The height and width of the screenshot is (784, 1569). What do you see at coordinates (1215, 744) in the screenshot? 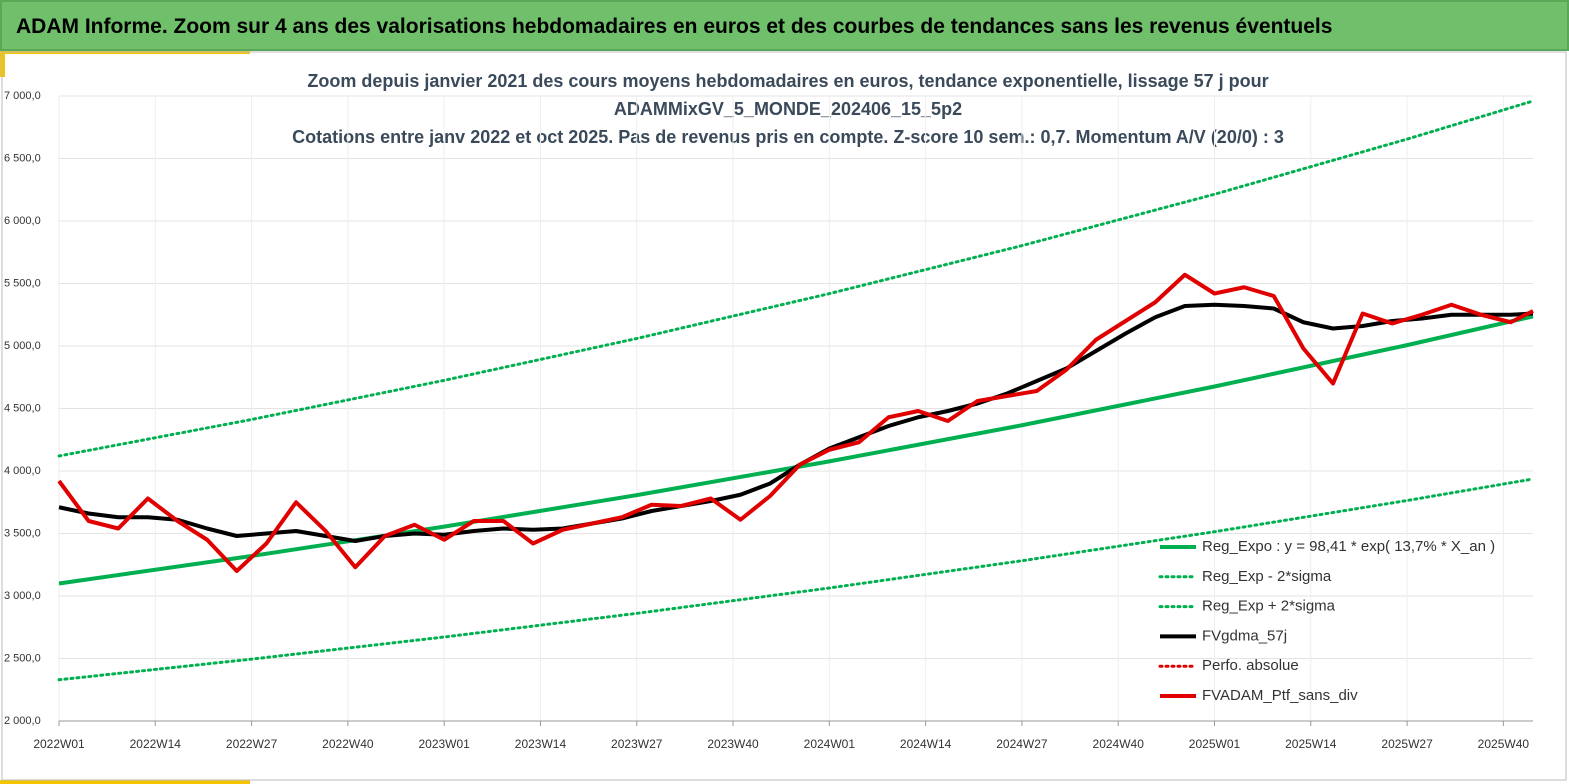
I see `x-tick-label: 2025W01` at bounding box center [1215, 744].